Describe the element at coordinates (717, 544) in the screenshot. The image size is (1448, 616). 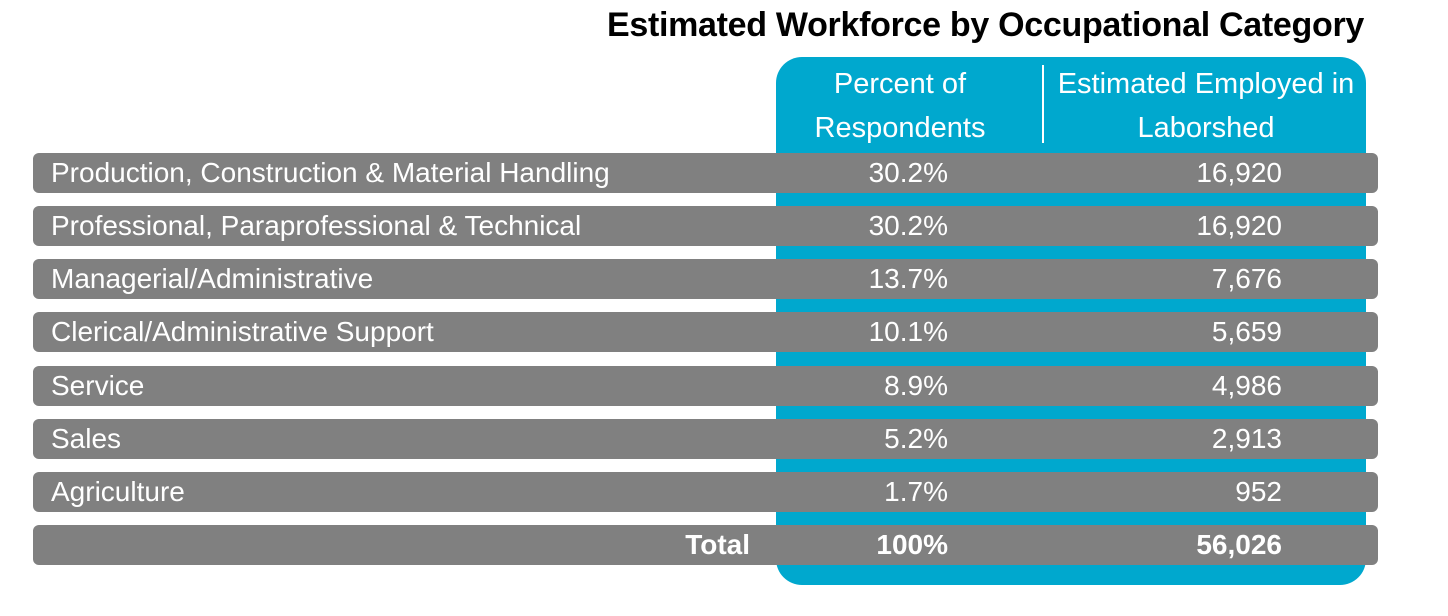
I see `row-label: Total` at that location.